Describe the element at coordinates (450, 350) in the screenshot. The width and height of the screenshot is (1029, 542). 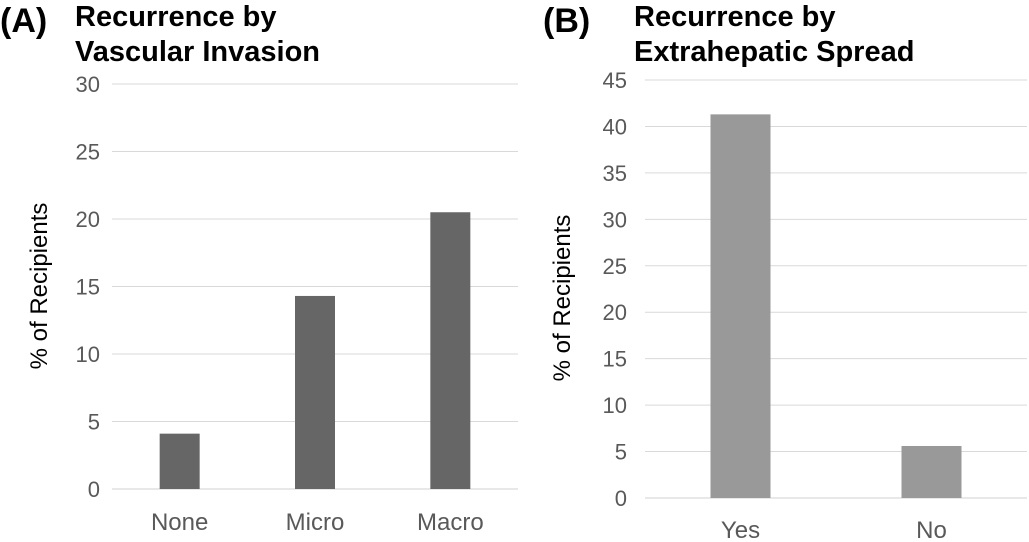
I see `panel-a-bar-macro` at that location.